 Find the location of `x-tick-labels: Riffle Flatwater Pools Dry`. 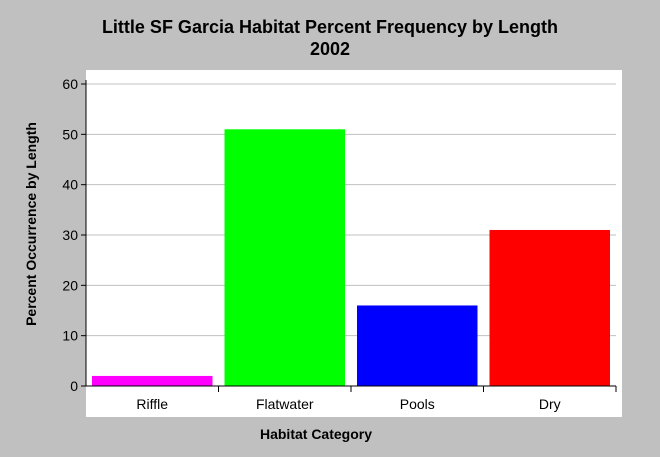

x-tick-labels: Riffle Flatwater Pools Dry is located at coordinates (348, 404).